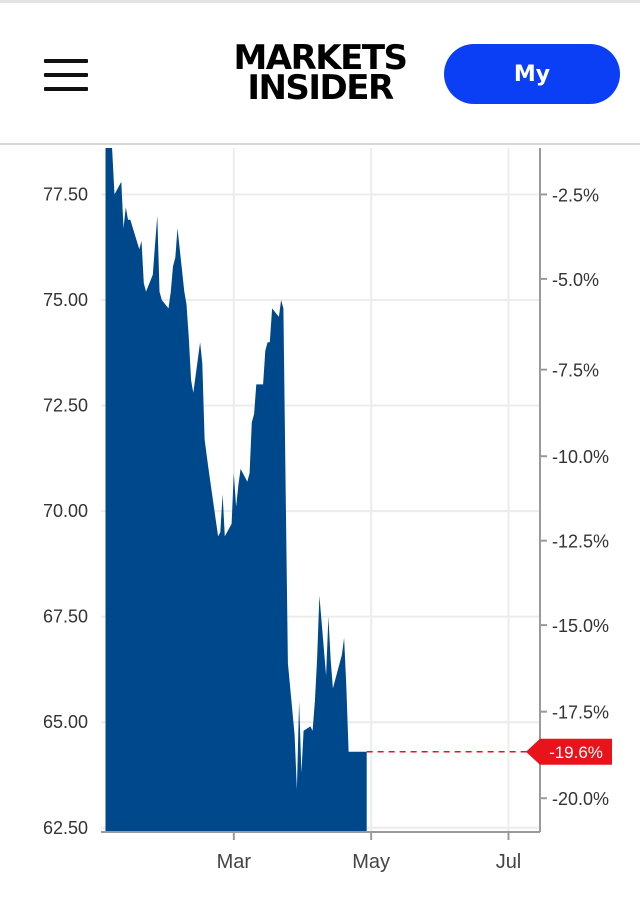  What do you see at coordinates (489, 751) in the screenshot?
I see `last-value-marker: -19.6%` at bounding box center [489, 751].